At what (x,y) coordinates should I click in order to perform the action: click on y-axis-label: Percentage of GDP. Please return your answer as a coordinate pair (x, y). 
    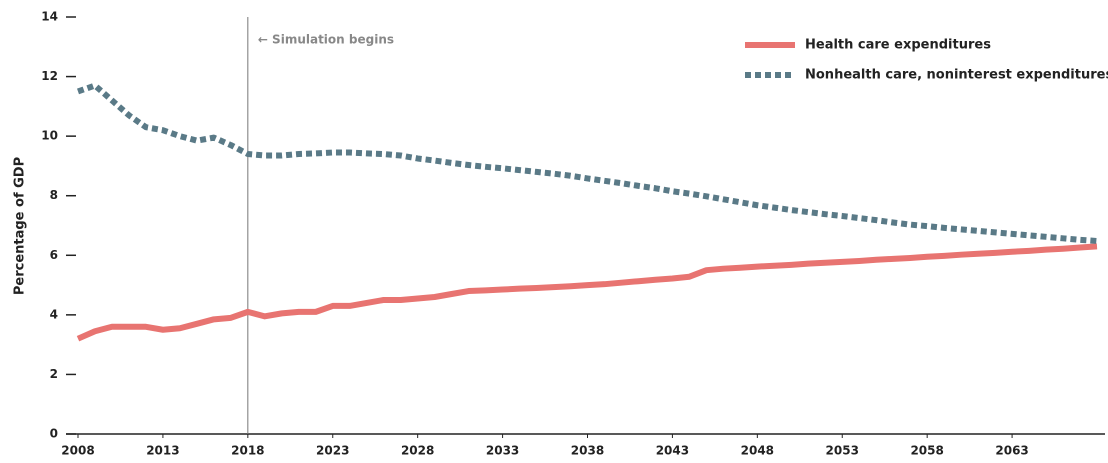
    Looking at the image, I should click on (20, 226).